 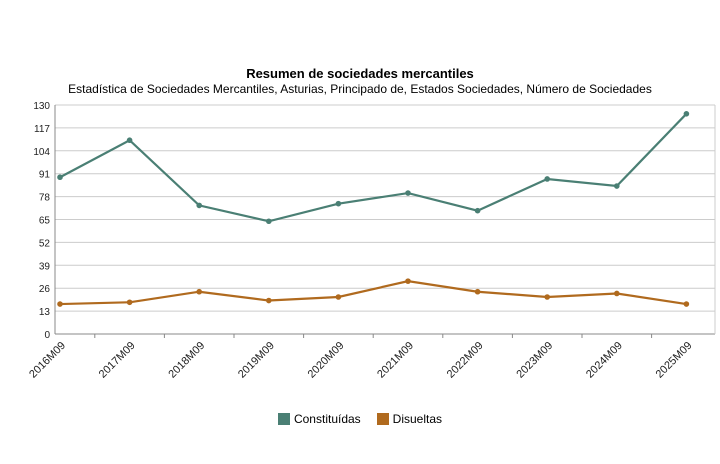 What do you see at coordinates (117, 360) in the screenshot?
I see `x-tick-label: 2017M09` at bounding box center [117, 360].